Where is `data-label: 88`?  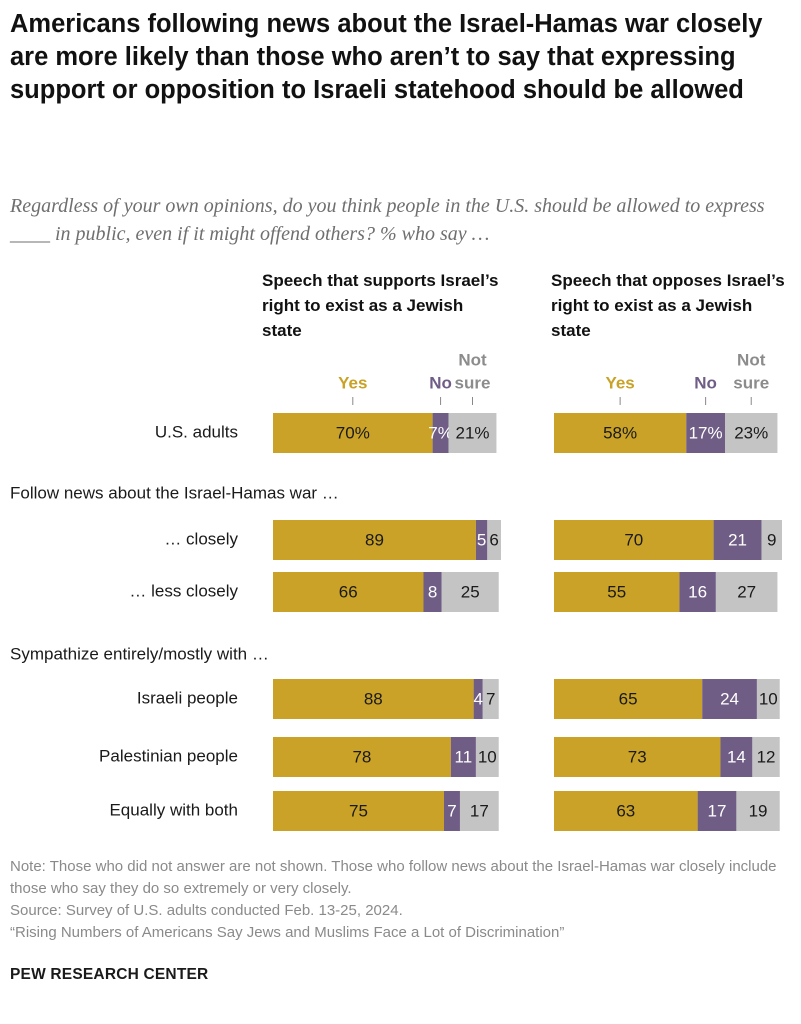 data-label: 88 is located at coordinates (373, 698).